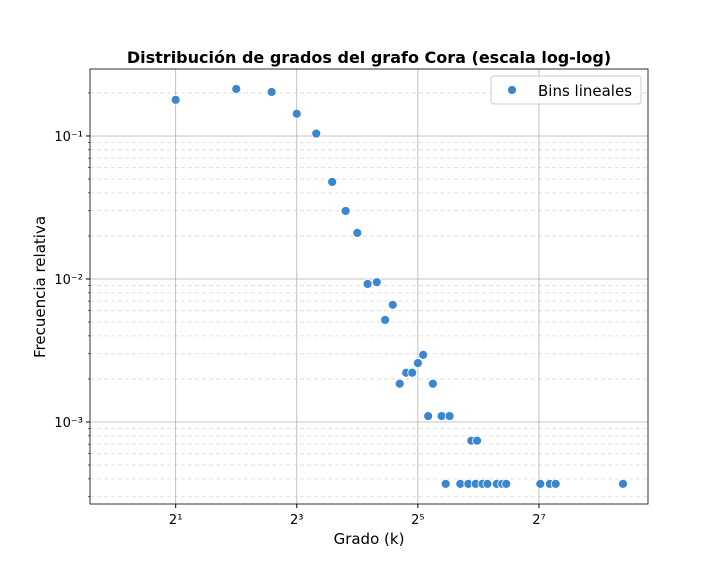  Describe the element at coordinates (175, 520) in the screenshot. I see `x-tick-label: 2¹` at that location.